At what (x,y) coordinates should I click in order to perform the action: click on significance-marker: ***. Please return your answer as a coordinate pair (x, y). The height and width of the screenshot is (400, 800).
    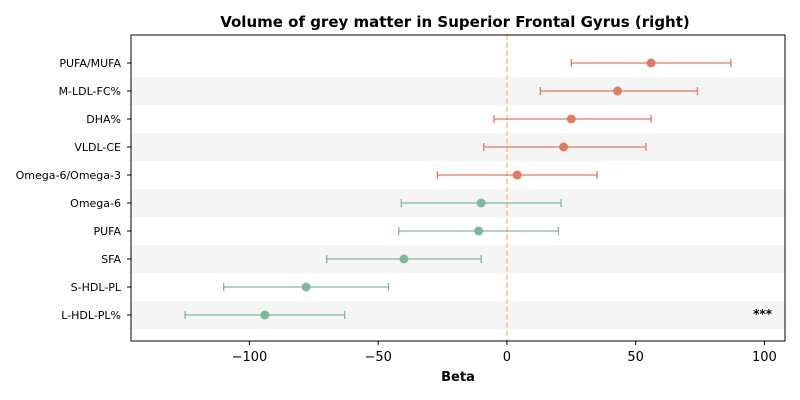
    Looking at the image, I should click on (763, 314).